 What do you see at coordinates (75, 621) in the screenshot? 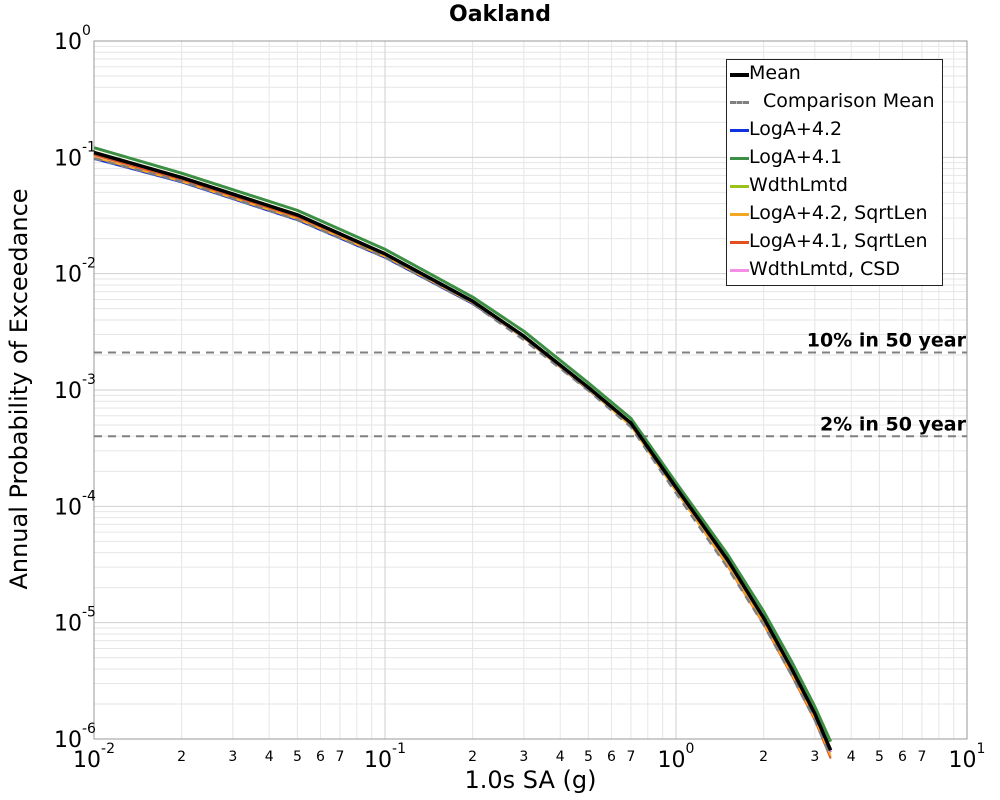
I see `y-major-tick-label: 10⁻⁵` at bounding box center [75, 621].